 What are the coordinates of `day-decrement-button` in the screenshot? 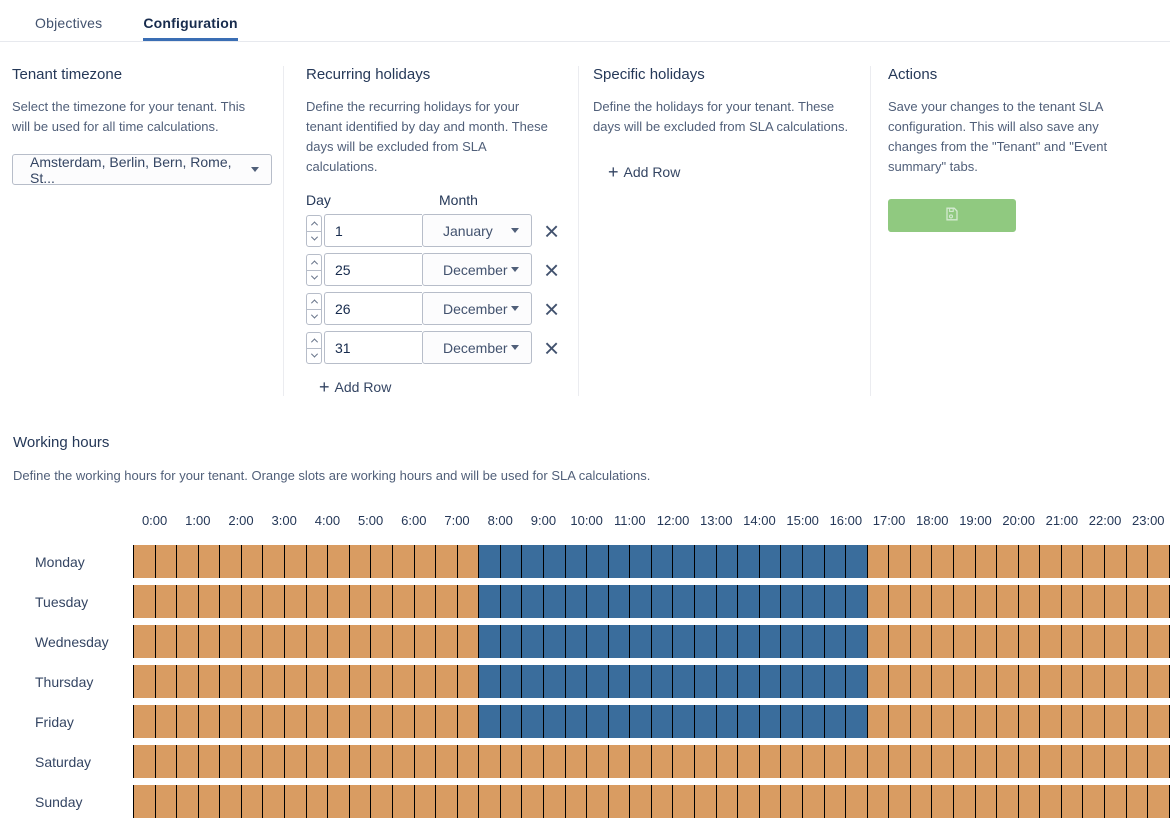 It's located at (314, 355).